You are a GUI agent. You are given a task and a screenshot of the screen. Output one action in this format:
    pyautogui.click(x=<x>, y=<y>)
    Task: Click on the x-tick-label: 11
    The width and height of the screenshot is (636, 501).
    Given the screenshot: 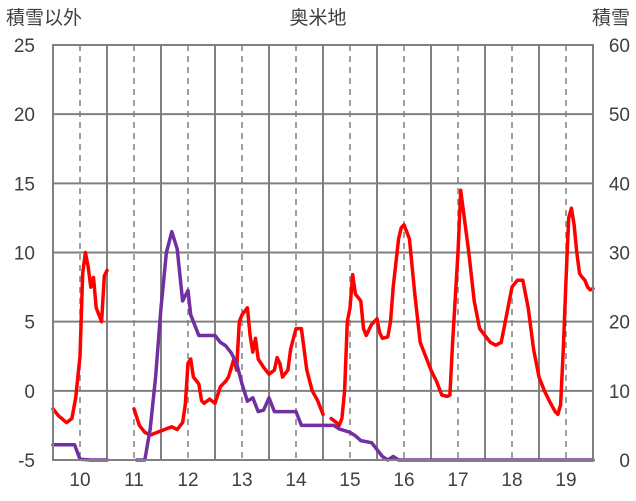 What is the action you would take?
    pyautogui.click(x=134, y=480)
    